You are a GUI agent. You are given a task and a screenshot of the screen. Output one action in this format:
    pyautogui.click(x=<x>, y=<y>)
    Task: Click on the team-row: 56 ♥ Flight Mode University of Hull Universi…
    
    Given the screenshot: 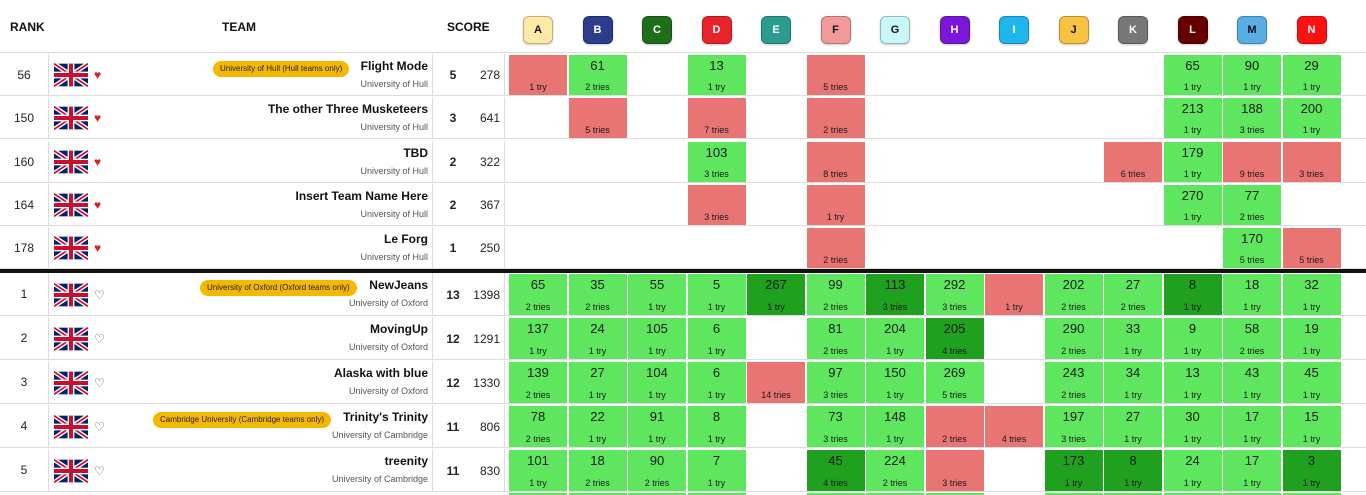 What is the action you would take?
    pyautogui.click(x=683, y=75)
    